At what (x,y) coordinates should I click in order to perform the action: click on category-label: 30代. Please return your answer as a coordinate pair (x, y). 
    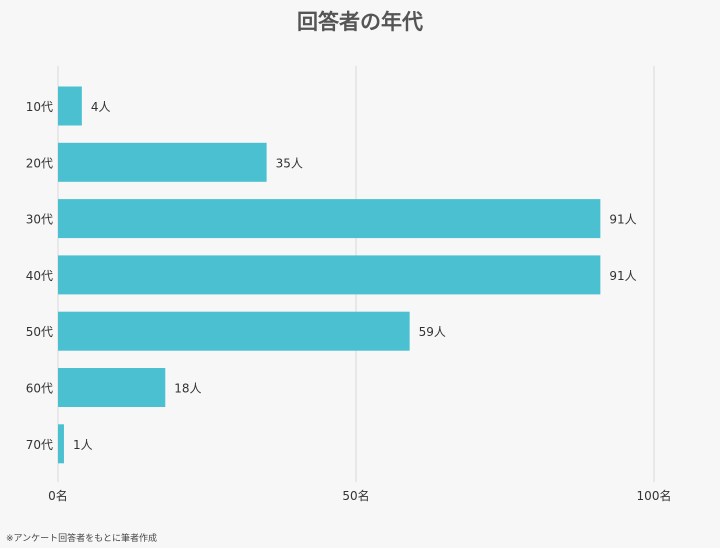
    Looking at the image, I should click on (39, 220).